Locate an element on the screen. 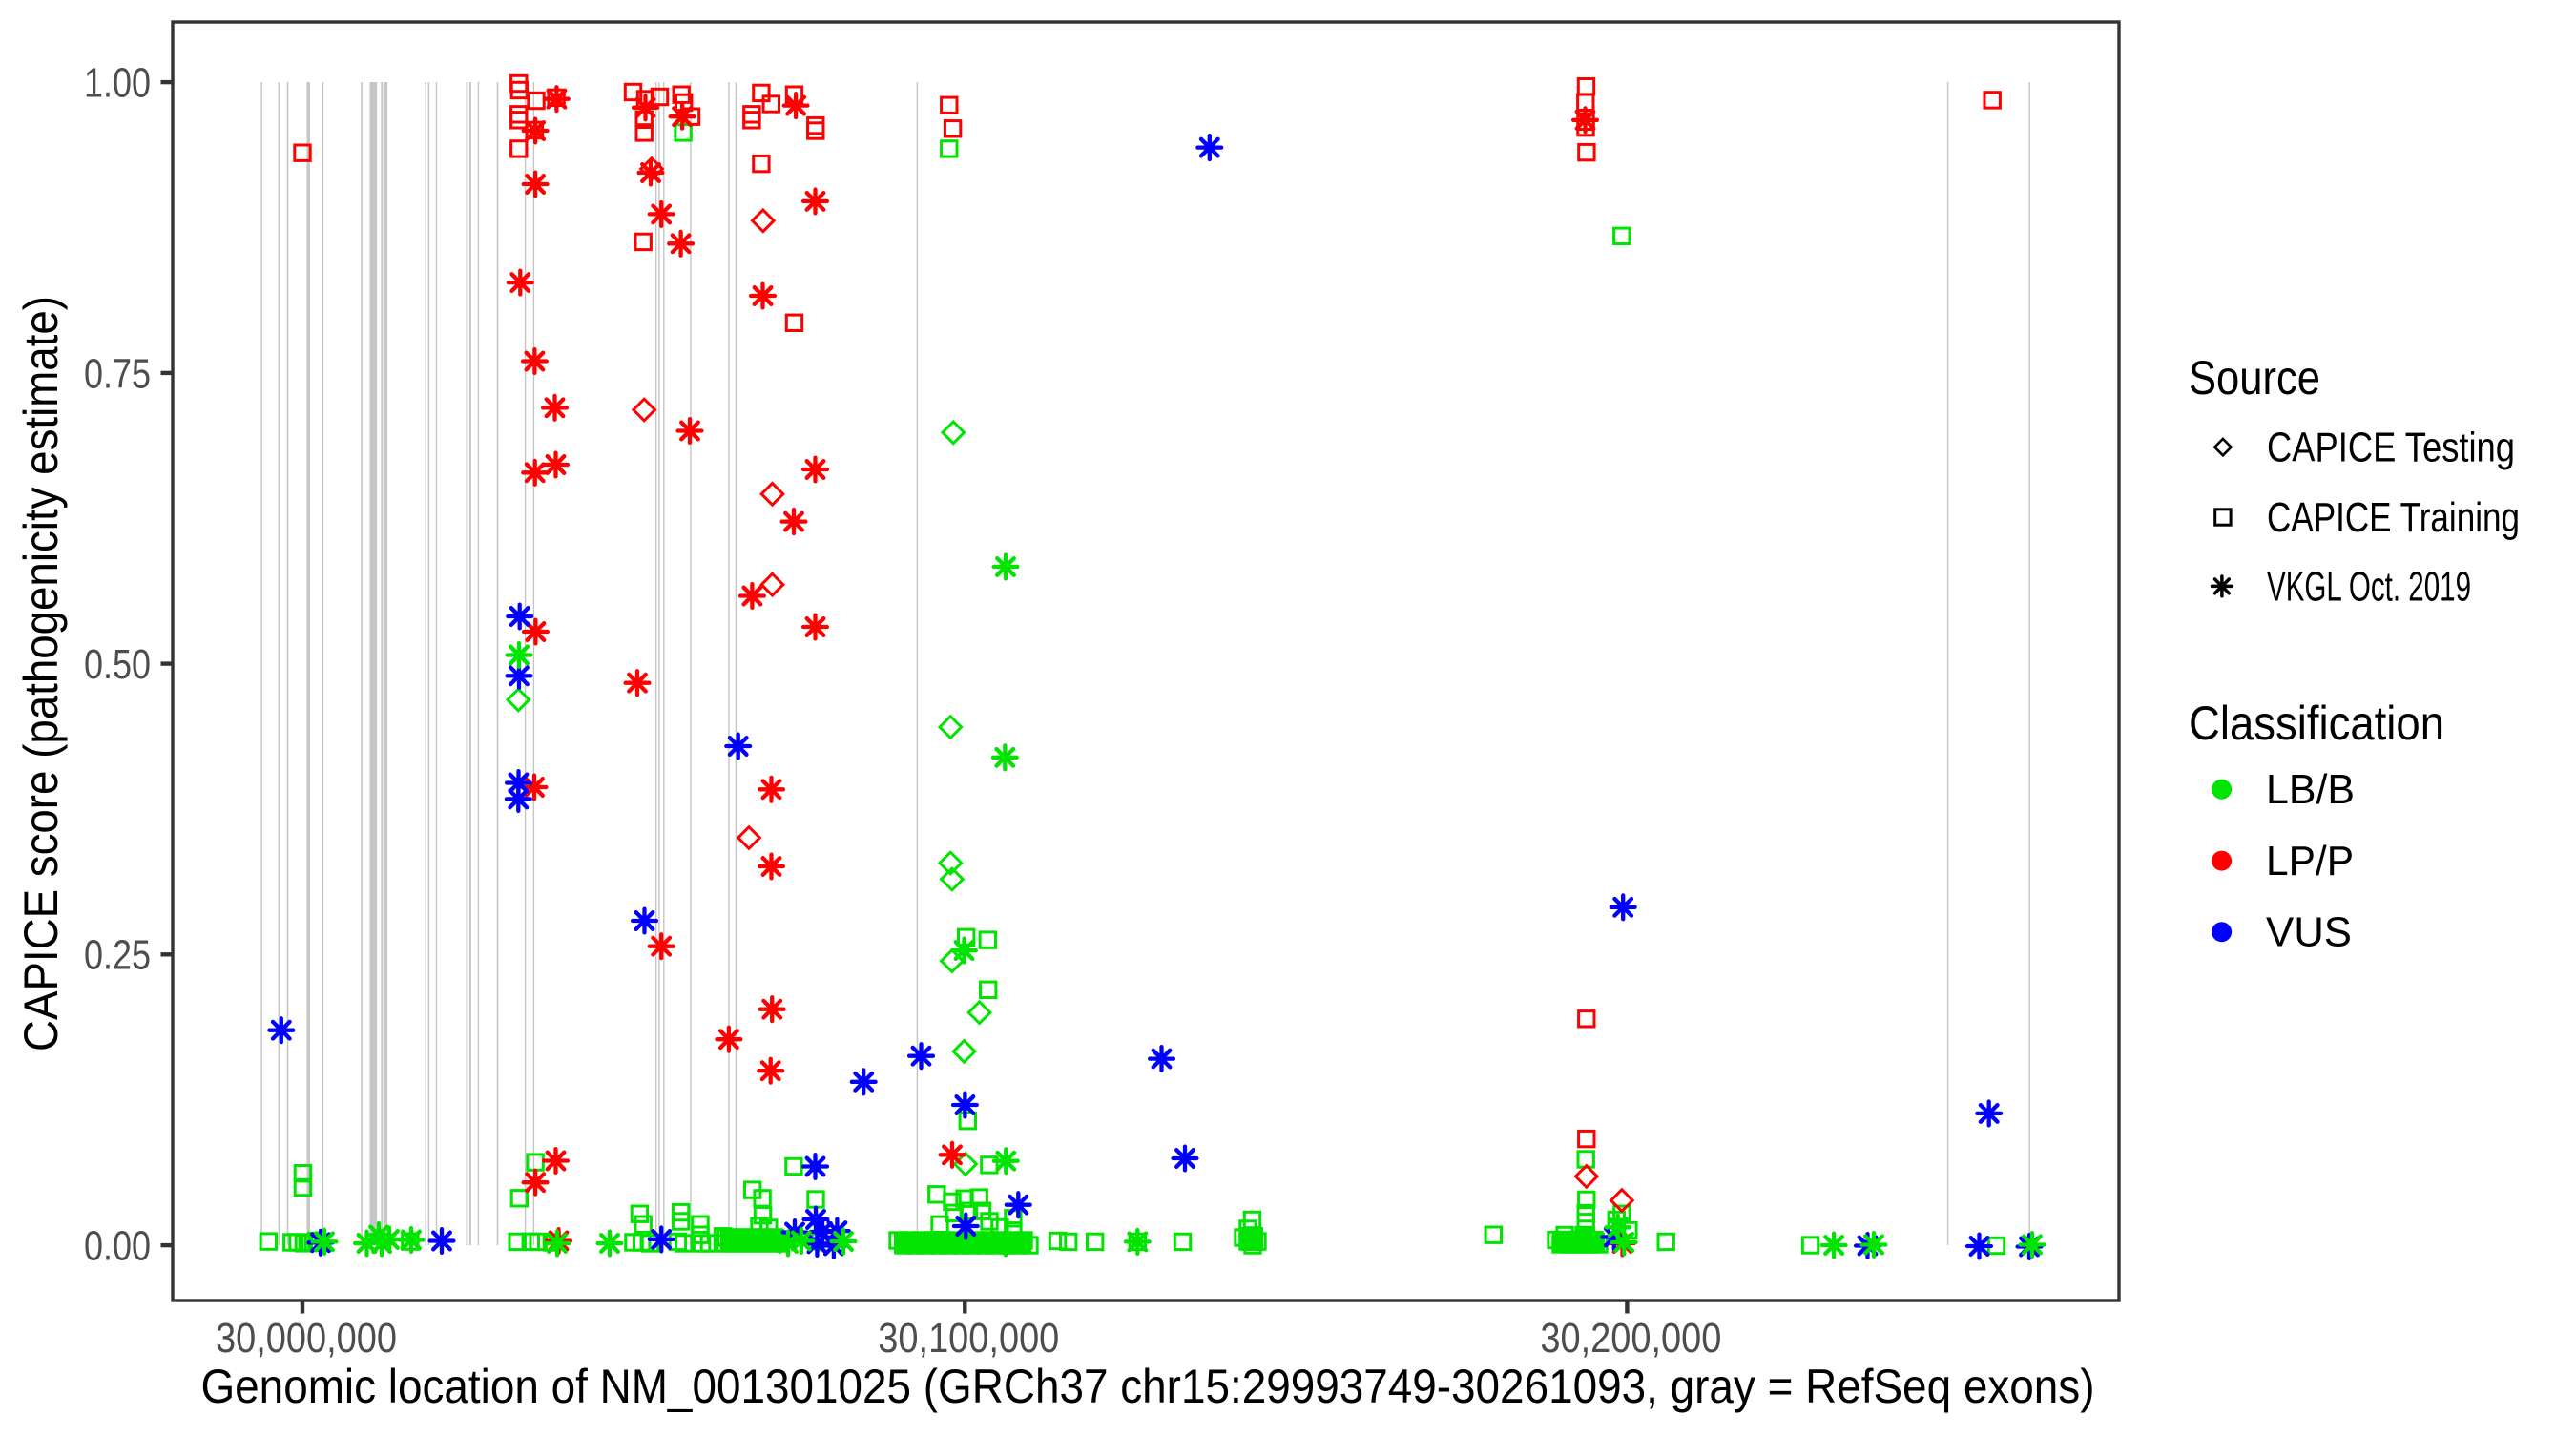  svg-text: VUS is located at coordinates (2309, 932).